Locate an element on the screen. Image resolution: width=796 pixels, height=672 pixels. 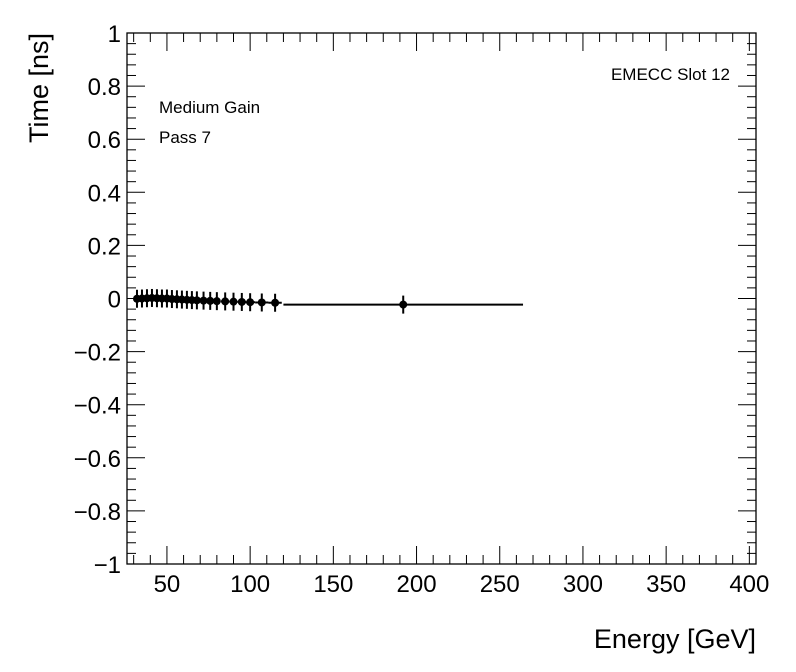
x-tick-labels: 50 100 150 200 250 300 350 400 is located at coordinates (462, 584).